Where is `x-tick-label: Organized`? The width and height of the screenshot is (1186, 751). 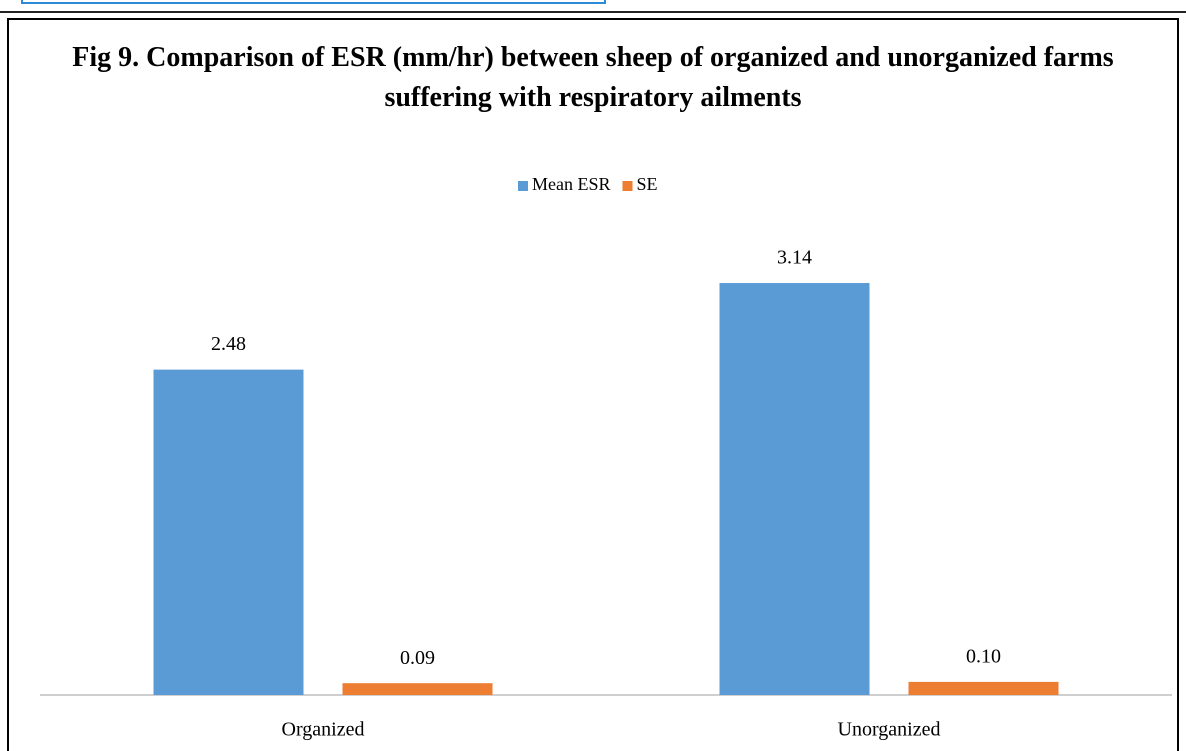 x-tick-label: Organized is located at coordinates (323, 730).